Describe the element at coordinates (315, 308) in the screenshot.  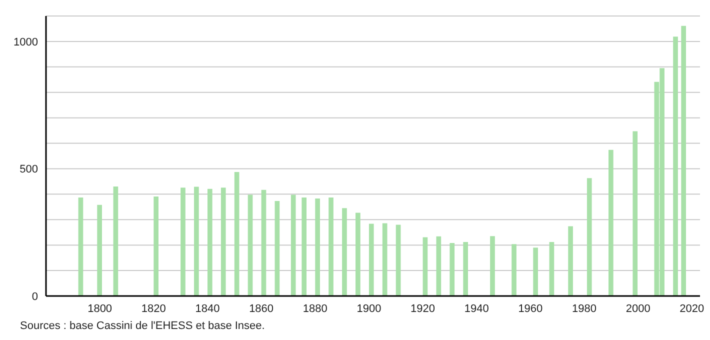
I see `x-tick-label: 1880` at that location.